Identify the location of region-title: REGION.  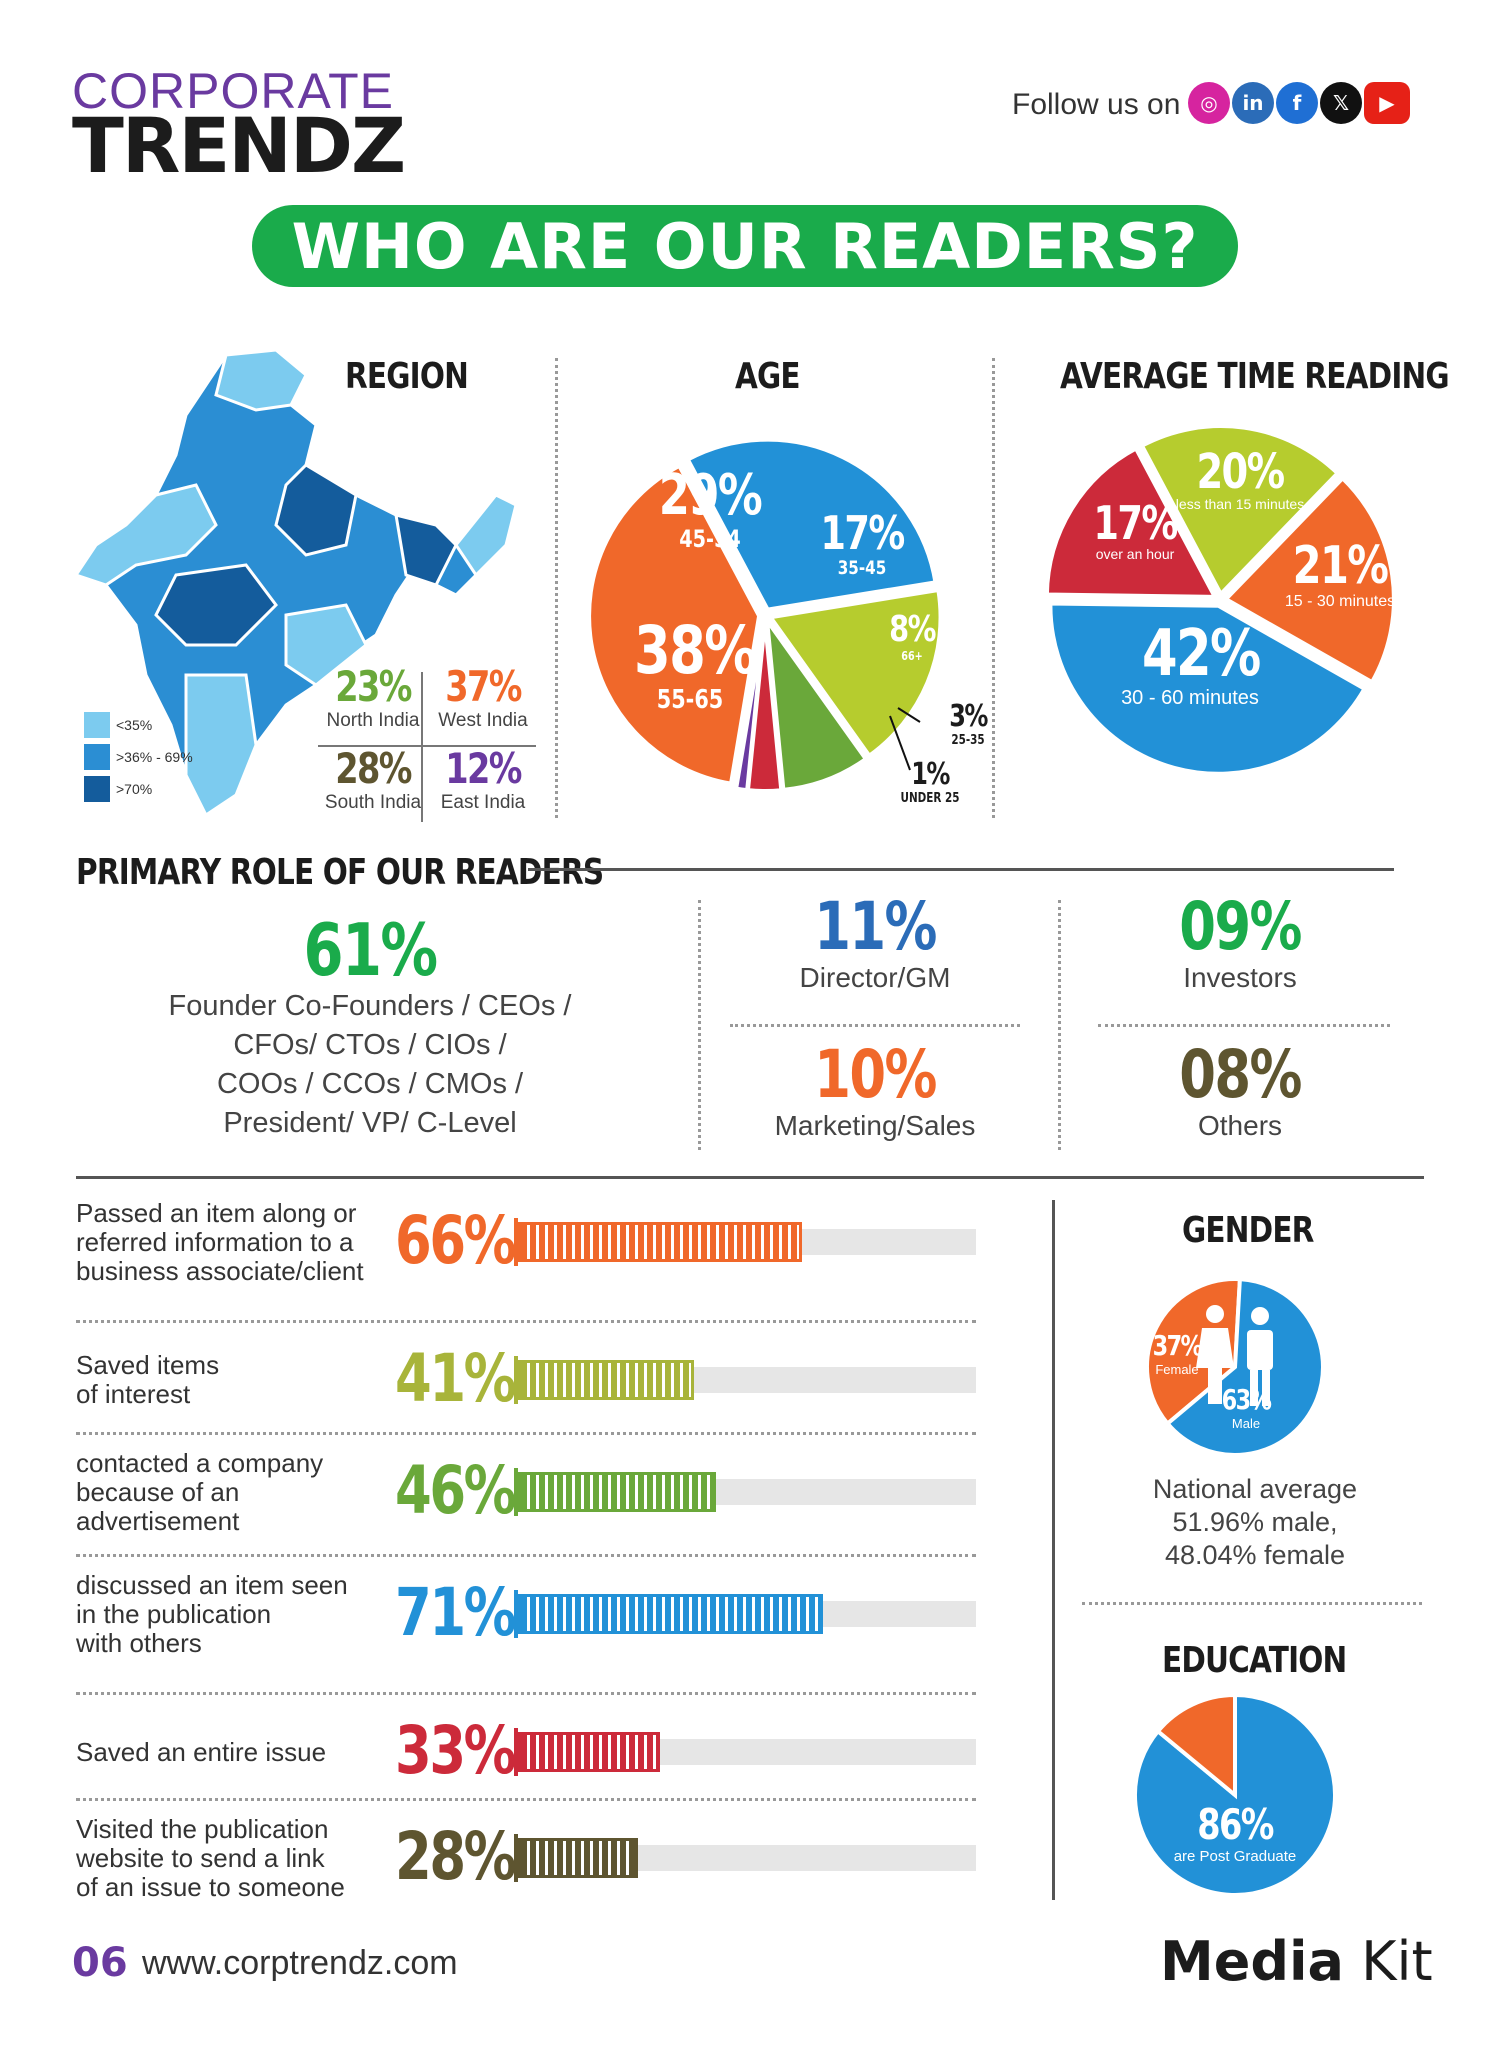
(407, 376).